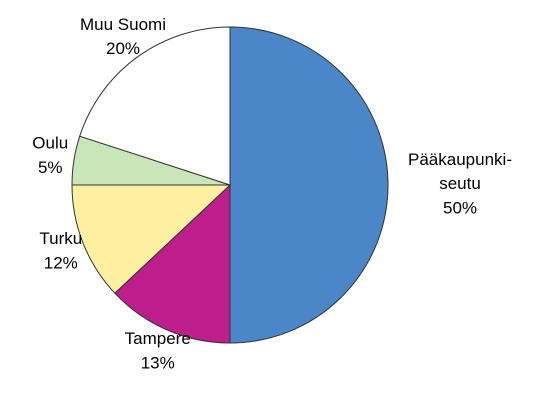  What do you see at coordinates (60, 238) in the screenshot?
I see `category-label: Turku` at bounding box center [60, 238].